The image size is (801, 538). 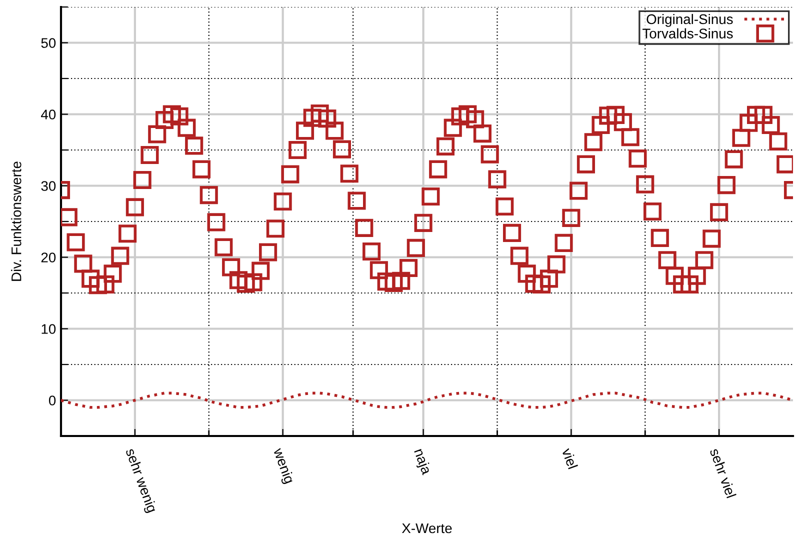 What do you see at coordinates (687, 33) in the screenshot?
I see `legend-label: Torvalds-Sinus` at bounding box center [687, 33].